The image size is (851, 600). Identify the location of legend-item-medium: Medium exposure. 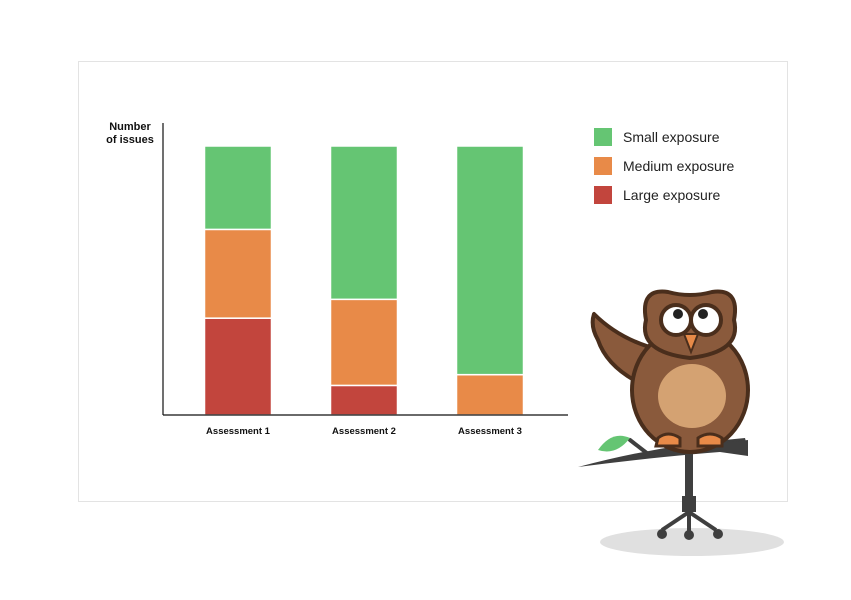
(664, 166).